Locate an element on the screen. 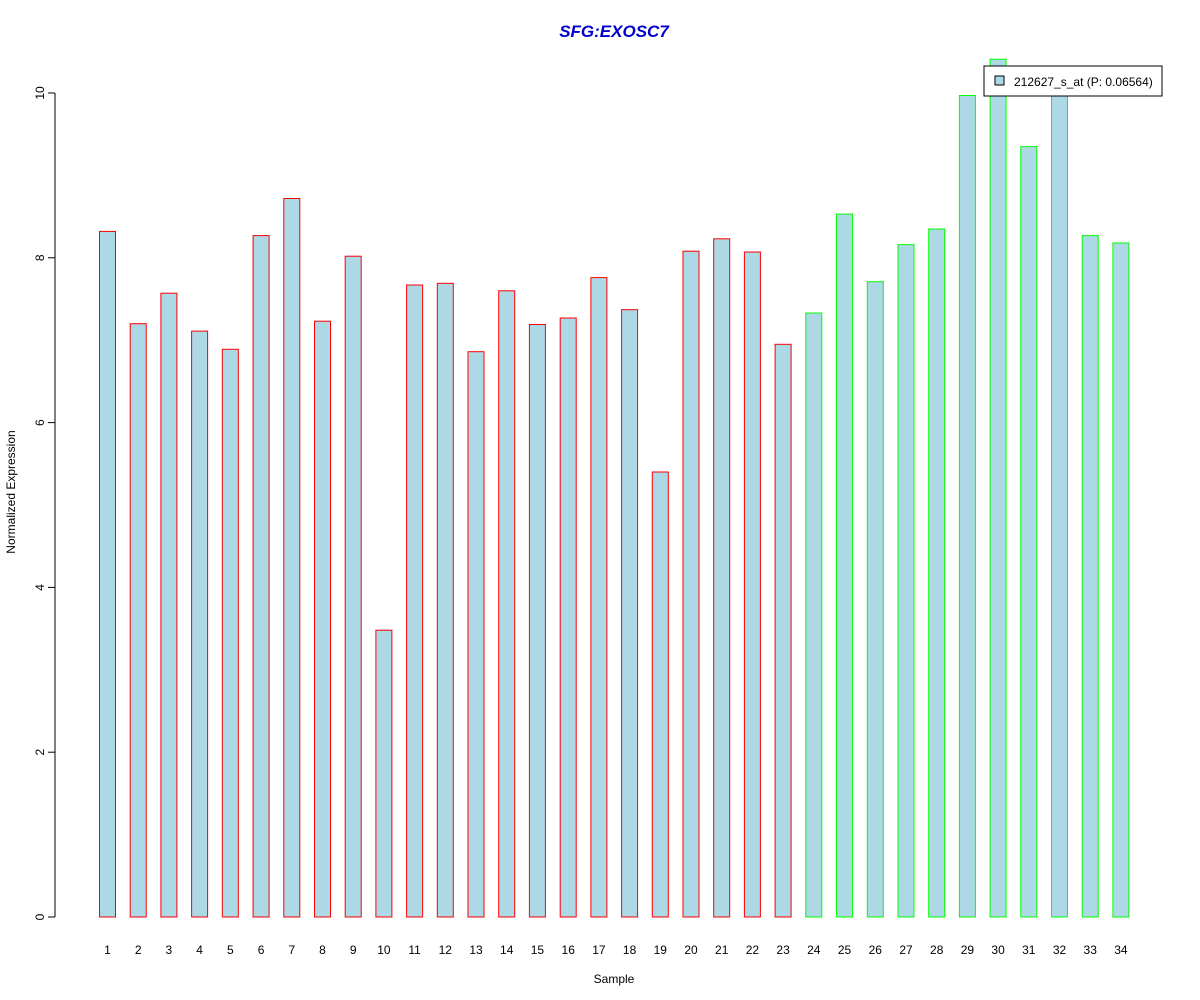 The height and width of the screenshot is (1000, 1200). x-tick-label: 16 is located at coordinates (569, 950).